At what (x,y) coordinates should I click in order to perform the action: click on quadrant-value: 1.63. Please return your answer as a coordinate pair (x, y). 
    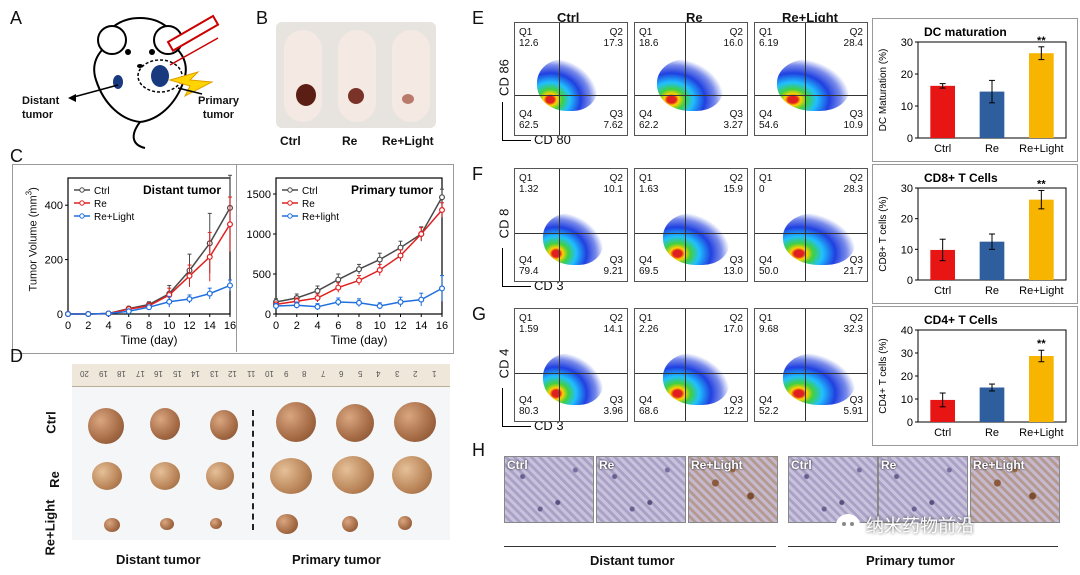
    Looking at the image, I should click on (649, 189).